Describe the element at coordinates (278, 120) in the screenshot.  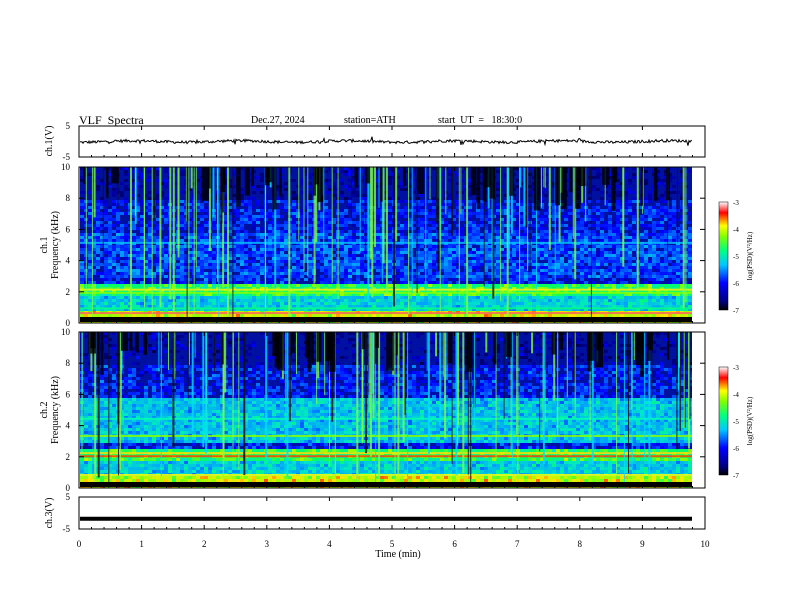
I see `date-label: Dec.27, 2024` at that location.